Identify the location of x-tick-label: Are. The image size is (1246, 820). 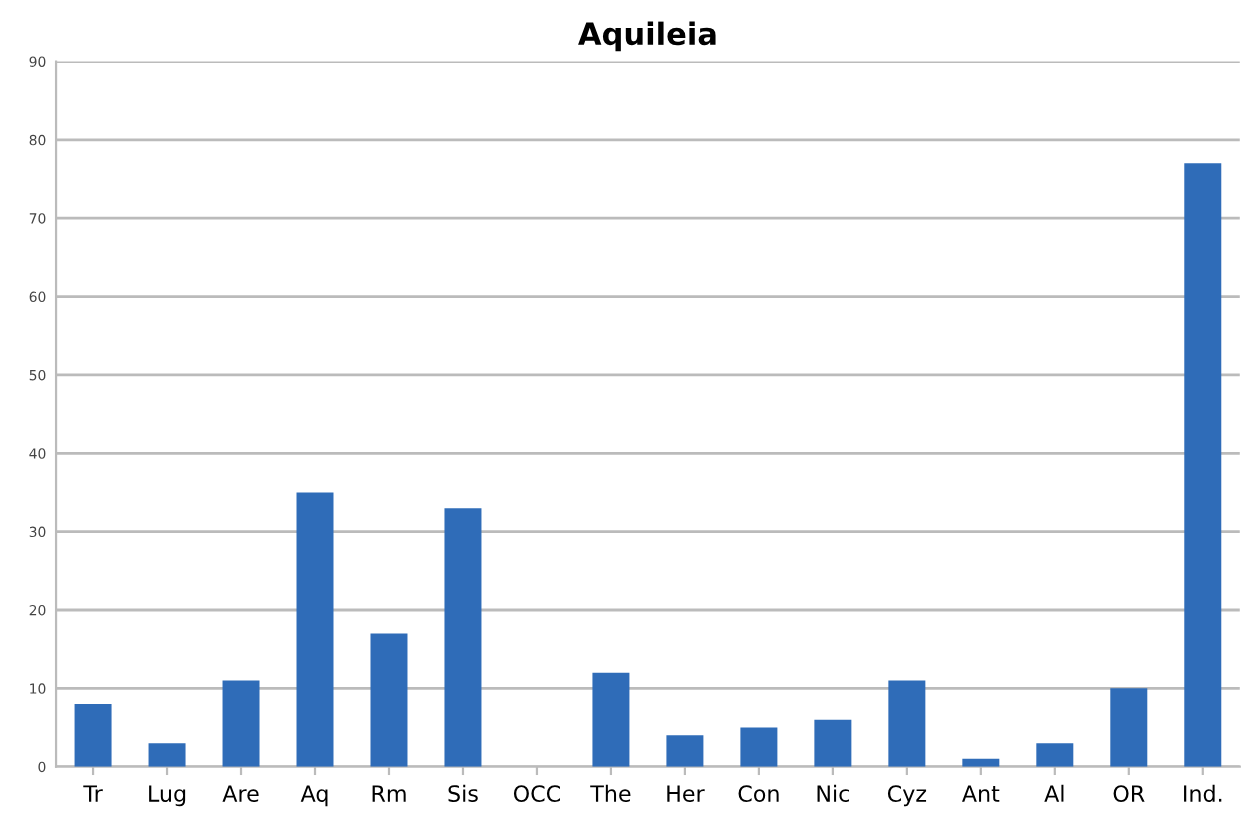
(240, 793).